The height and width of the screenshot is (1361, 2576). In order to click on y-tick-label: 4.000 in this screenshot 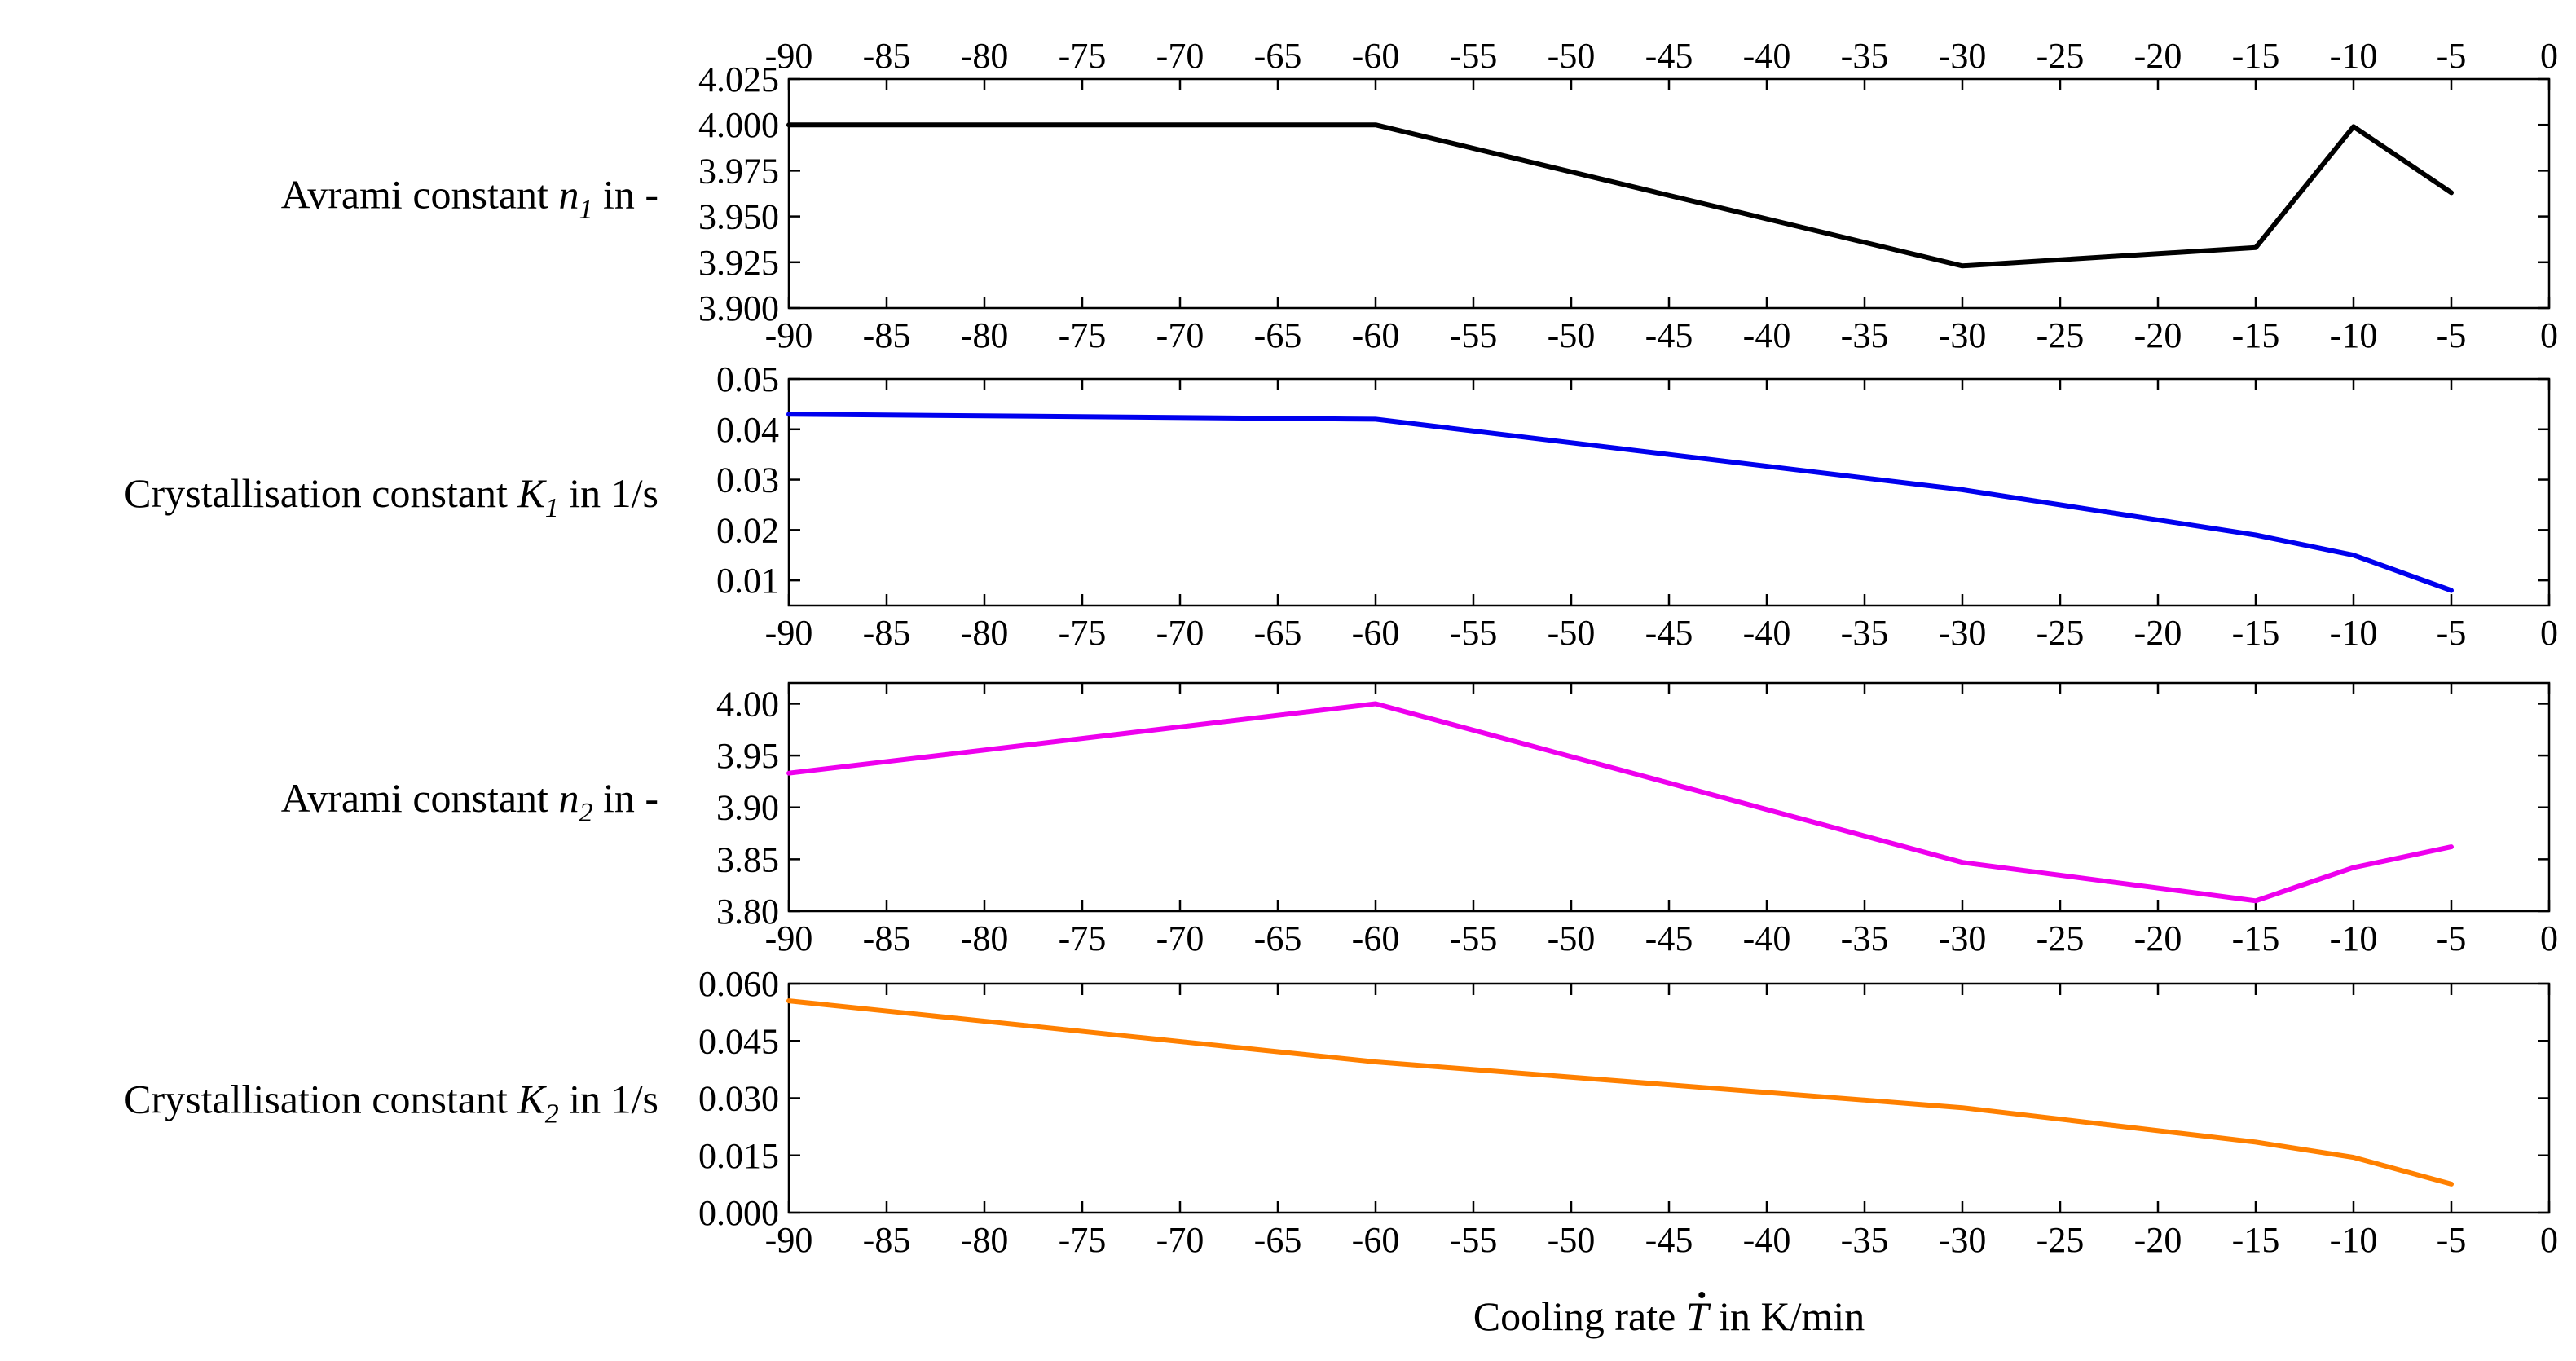, I will do `click(739, 125)`.